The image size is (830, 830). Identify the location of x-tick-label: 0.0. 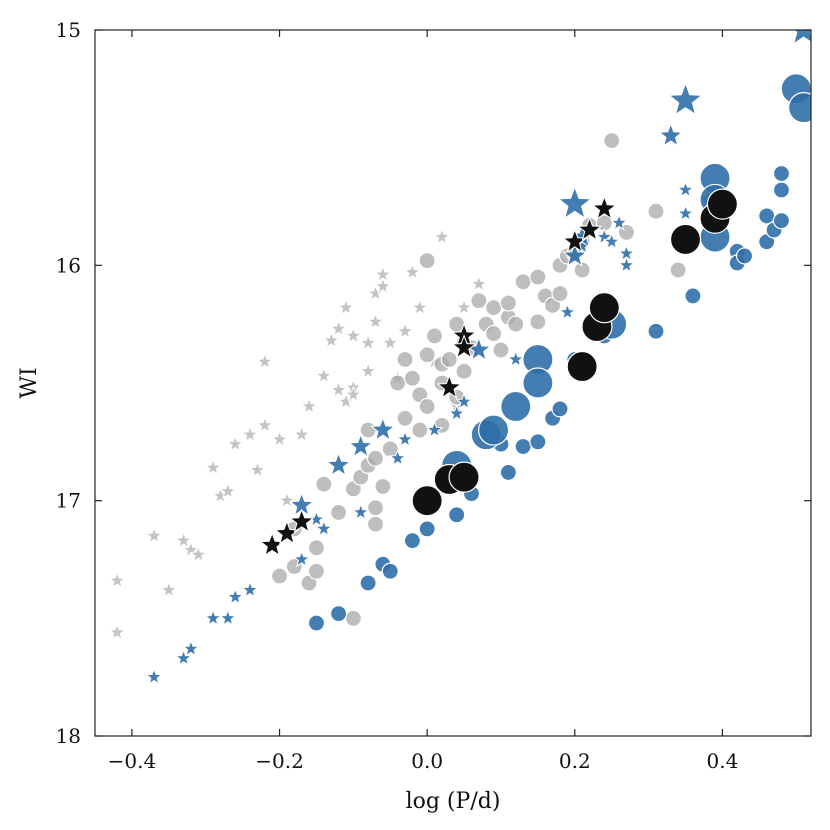
(427, 761).